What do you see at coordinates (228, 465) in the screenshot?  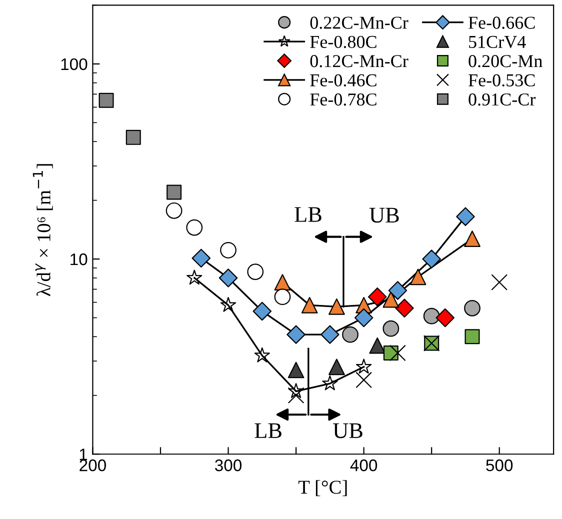 I see `x-tick-label: 300` at bounding box center [228, 465].